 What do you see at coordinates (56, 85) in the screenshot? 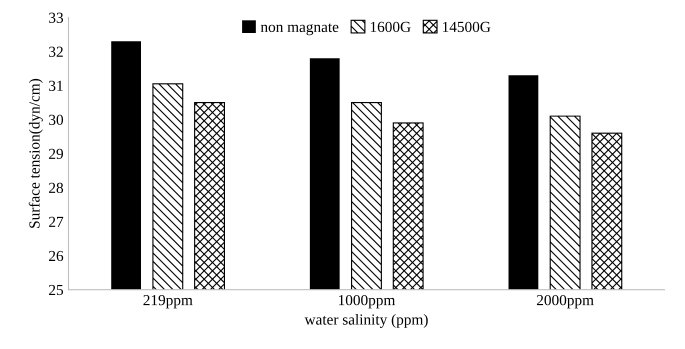
I see `y-tick-label: 31` at bounding box center [56, 85].